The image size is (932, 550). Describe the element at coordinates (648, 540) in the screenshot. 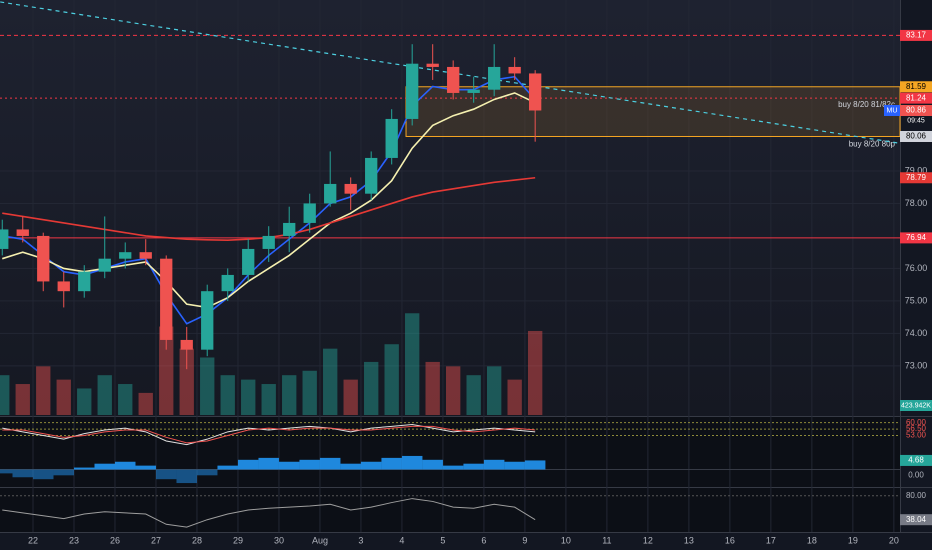

I see `x-tick-label: 12` at that location.